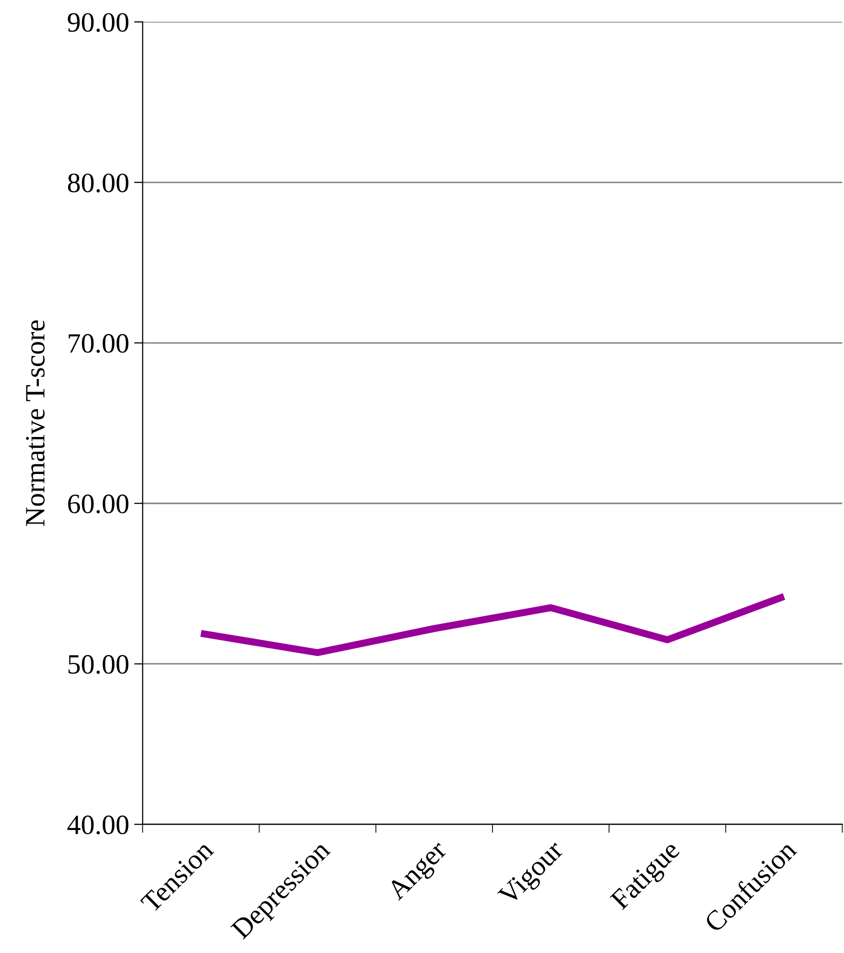 Image resolution: width=844 pixels, height=953 pixels. What do you see at coordinates (97, 825) in the screenshot?
I see `y-tick-label: 40.00` at bounding box center [97, 825].